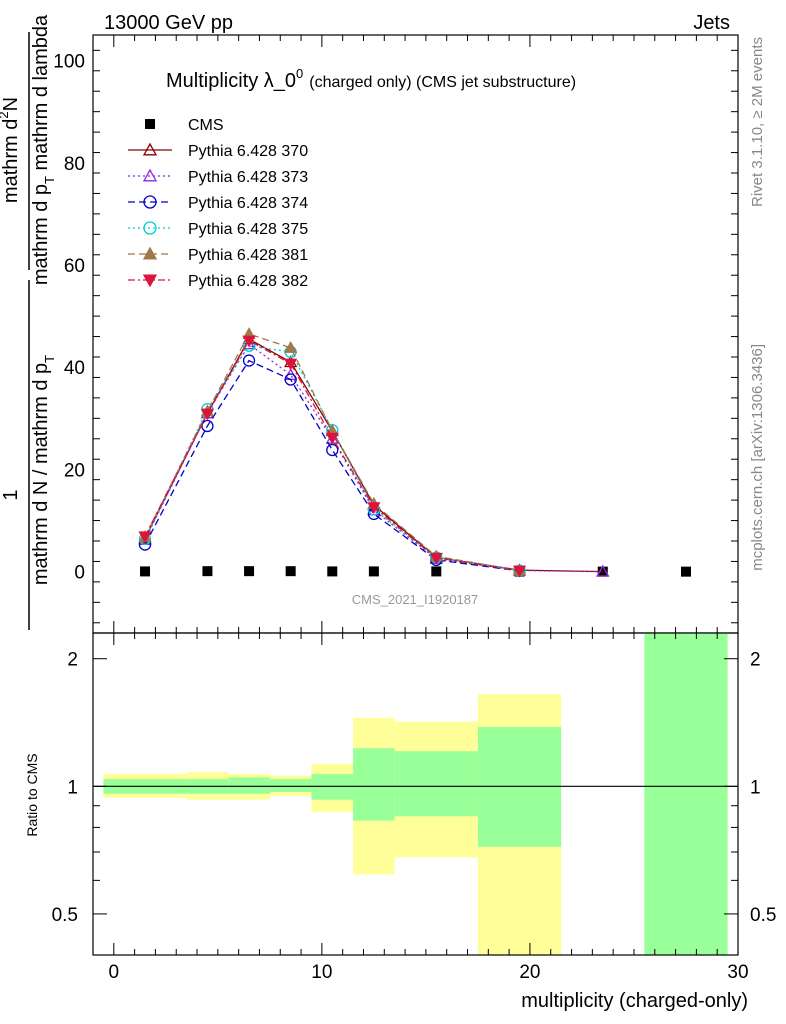 The image size is (786, 1024). What do you see at coordinates (72, 787) in the screenshot?
I see `ratio-y-tick-label: 1` at bounding box center [72, 787].